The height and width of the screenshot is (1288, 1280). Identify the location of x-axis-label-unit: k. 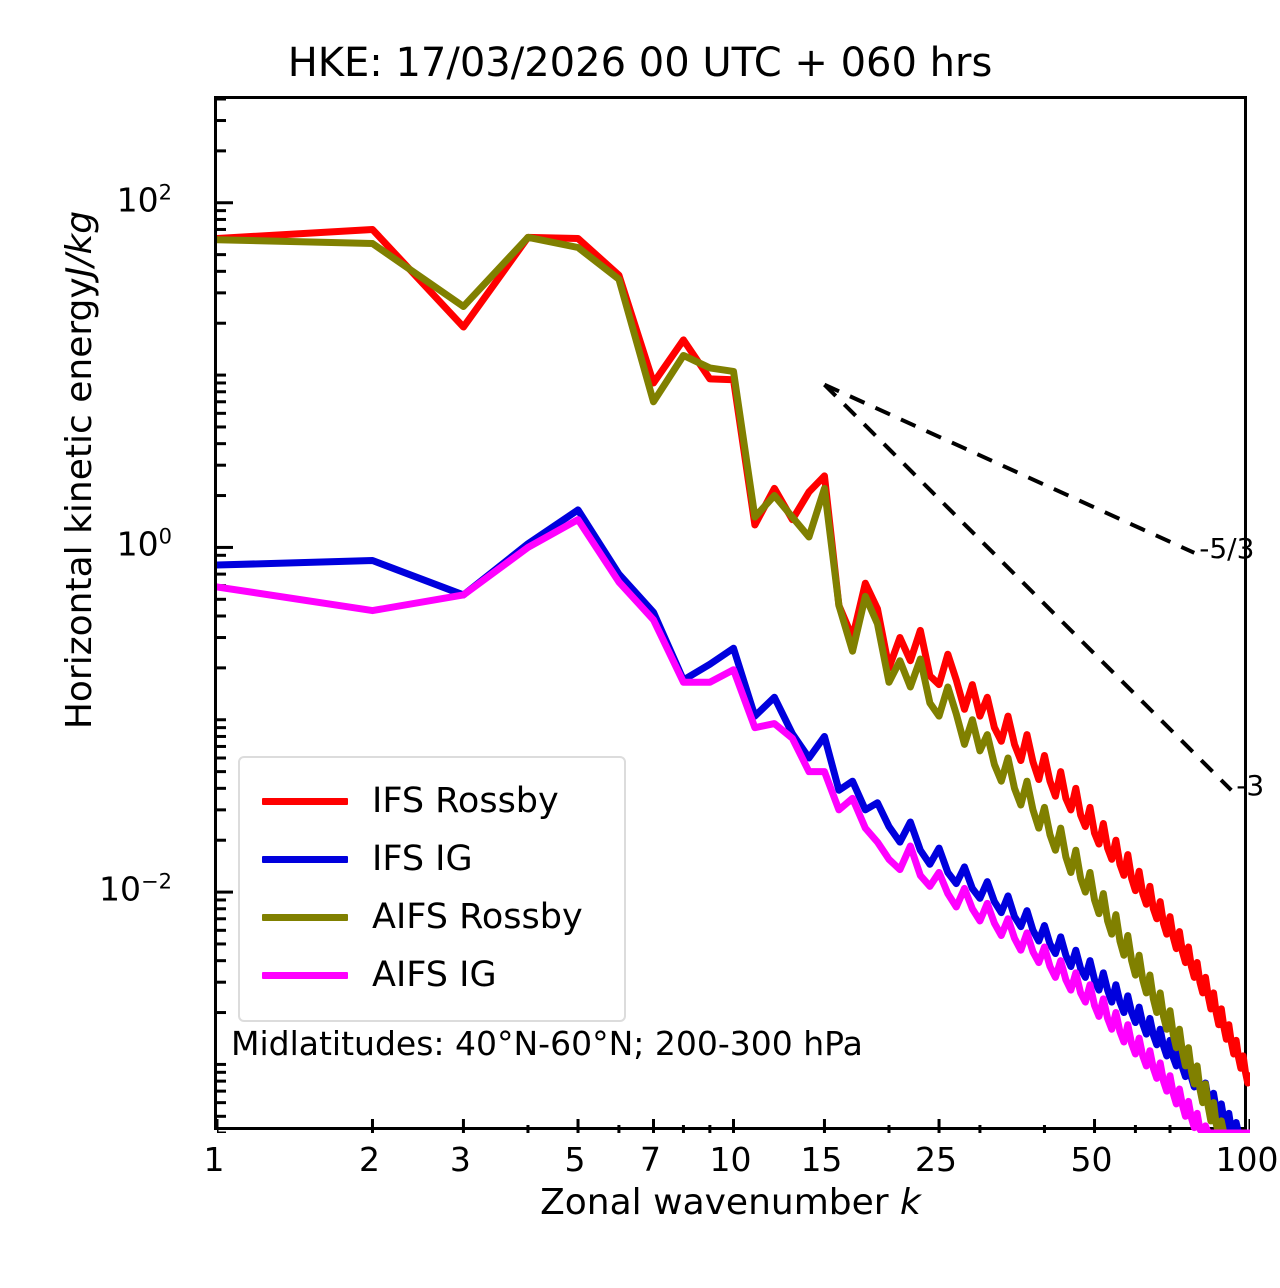
(910, 1202).